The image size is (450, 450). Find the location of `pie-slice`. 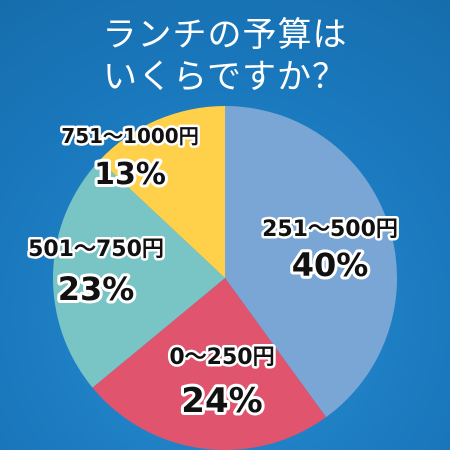

pie-slice is located at coordinates (162, 192).